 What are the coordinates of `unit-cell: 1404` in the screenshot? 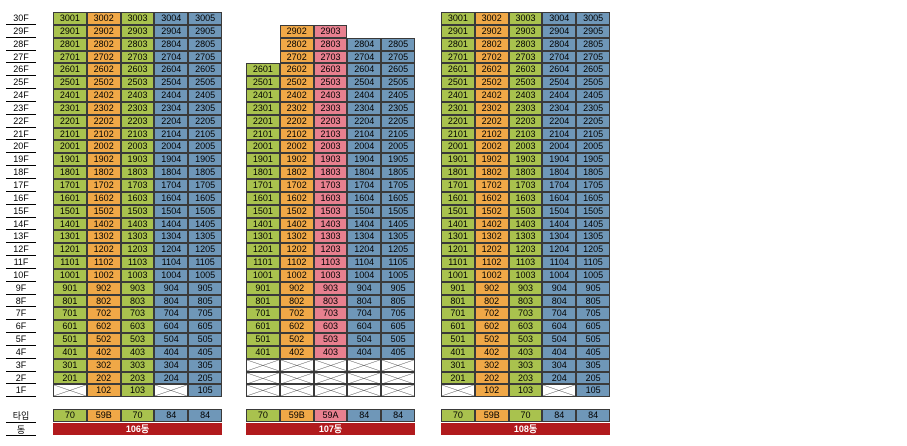 It's located at (171, 224).